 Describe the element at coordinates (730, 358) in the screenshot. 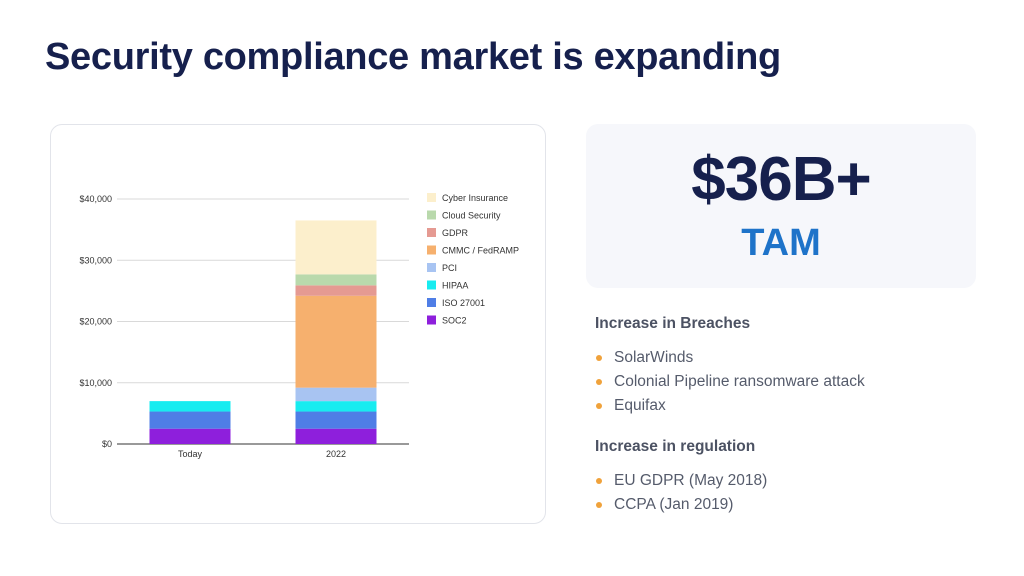

I see `breach-item: SolarWinds` at that location.